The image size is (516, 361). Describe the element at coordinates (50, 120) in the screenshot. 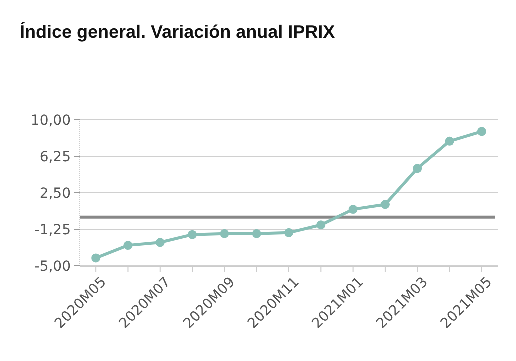

I see `y-tick-label: 10,00` at that location.